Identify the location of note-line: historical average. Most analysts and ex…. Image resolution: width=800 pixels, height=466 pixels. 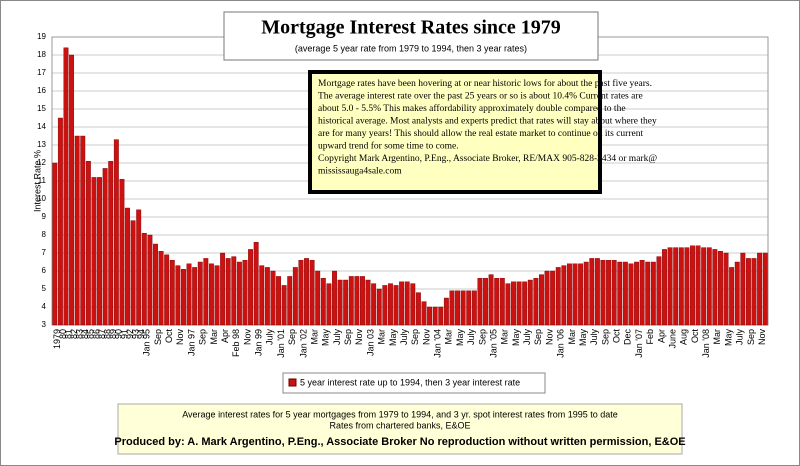
(487, 122).